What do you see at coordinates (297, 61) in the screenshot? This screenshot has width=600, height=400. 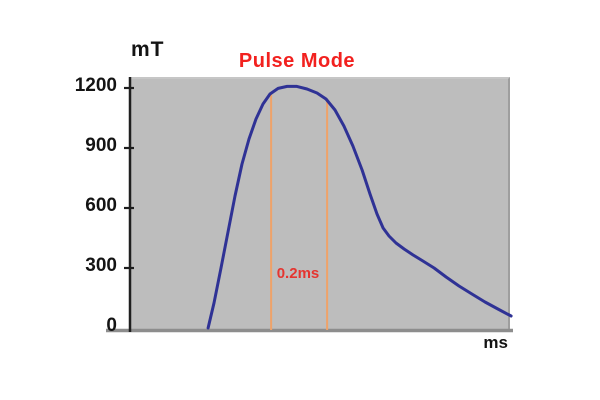 I see `chart-title: Pulse Mode` at bounding box center [297, 61].